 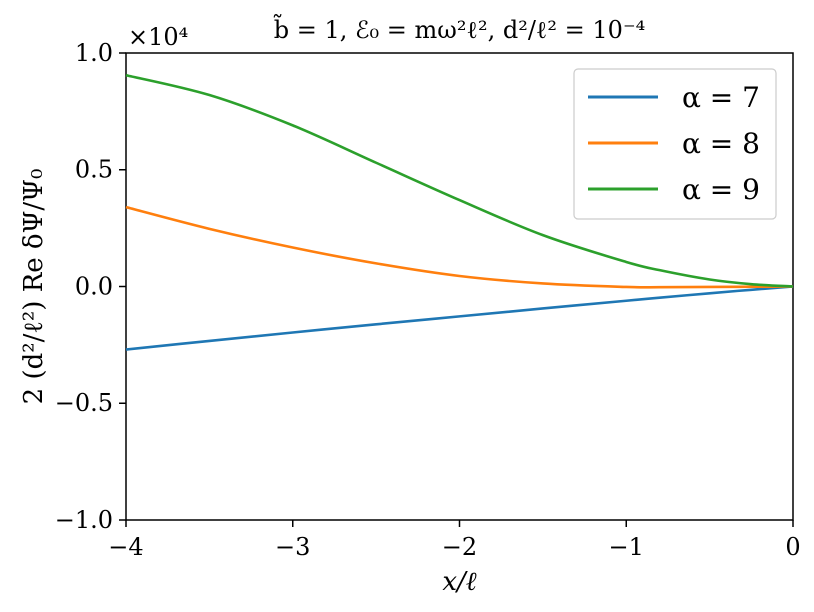 What do you see at coordinates (460, 28) in the screenshot?
I see `chart-title: b̃ = 1, ℰ₀ = mω²ℓ², d²/ℓ² = 10⁻⁴` at bounding box center [460, 28].